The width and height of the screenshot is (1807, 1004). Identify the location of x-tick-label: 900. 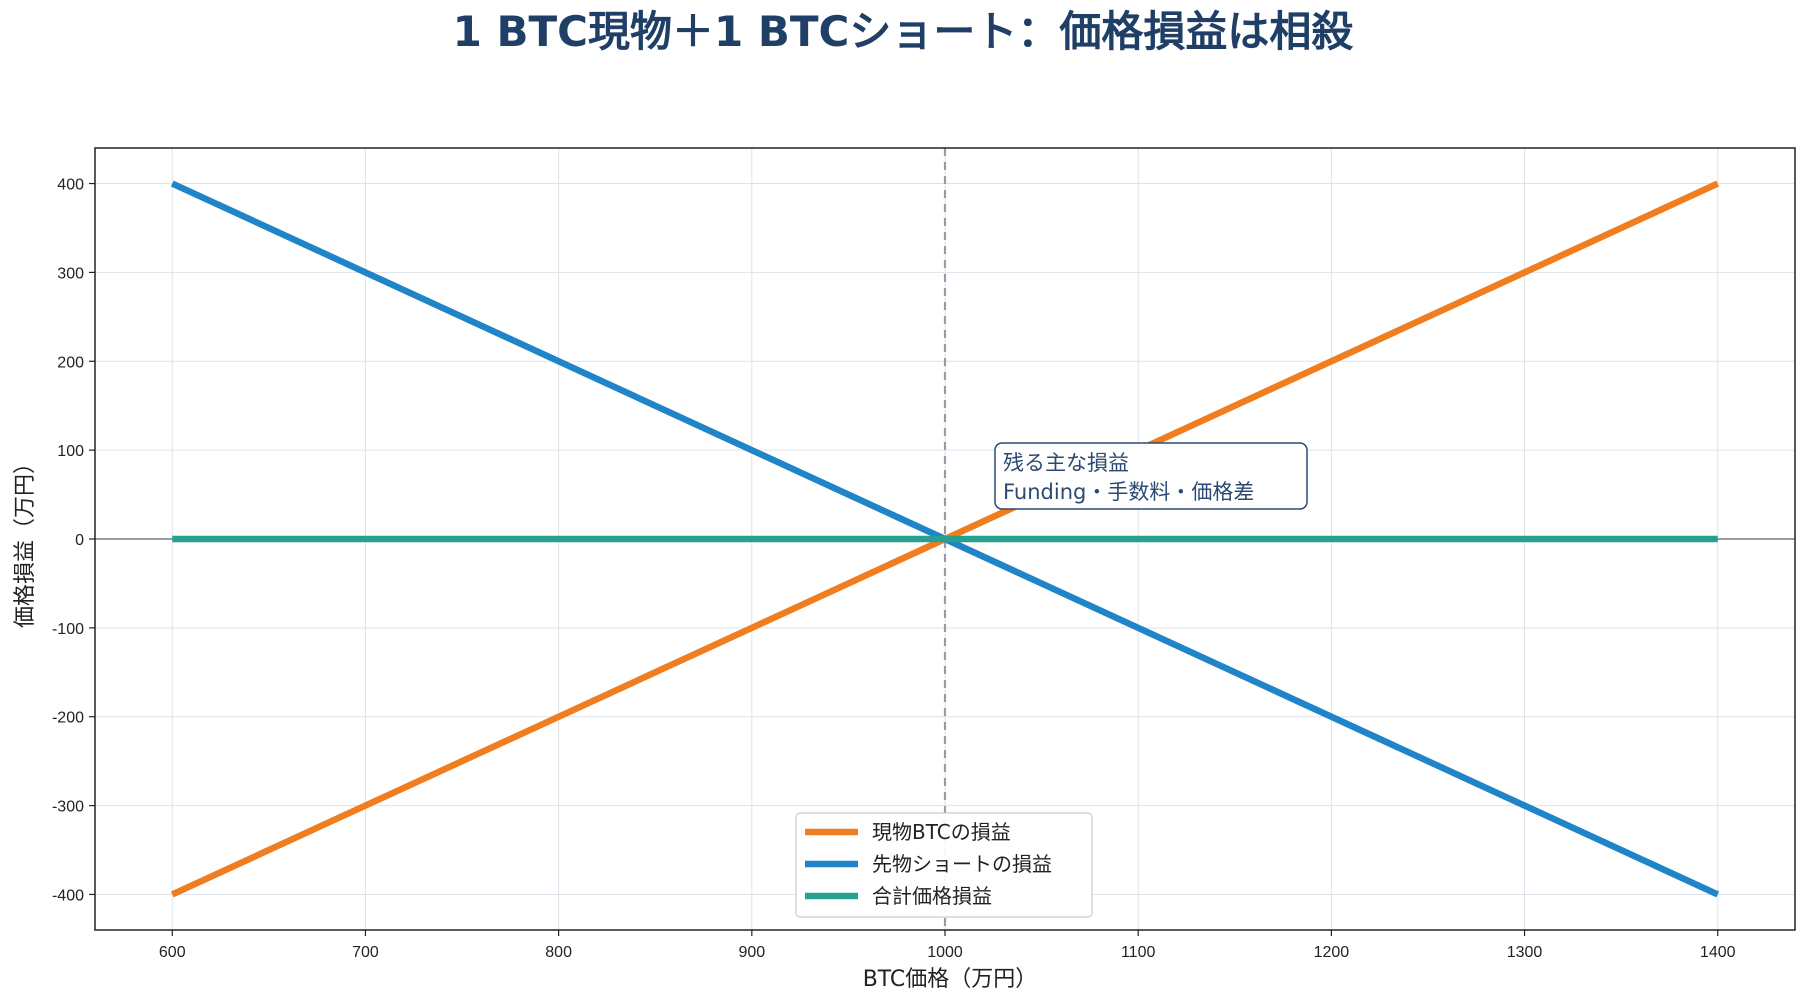
(751, 952).